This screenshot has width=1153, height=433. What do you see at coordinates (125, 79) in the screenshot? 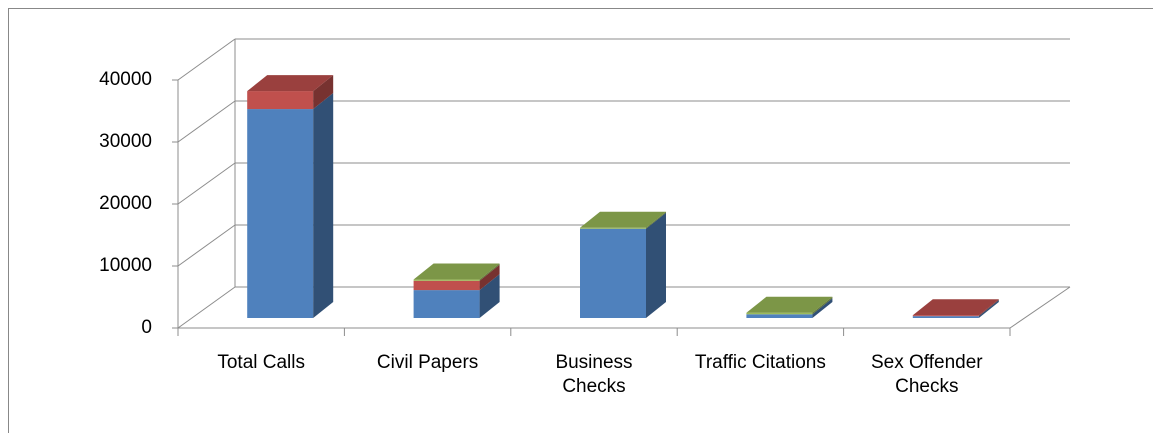
I see `y-tick-label: 40000` at bounding box center [125, 79].